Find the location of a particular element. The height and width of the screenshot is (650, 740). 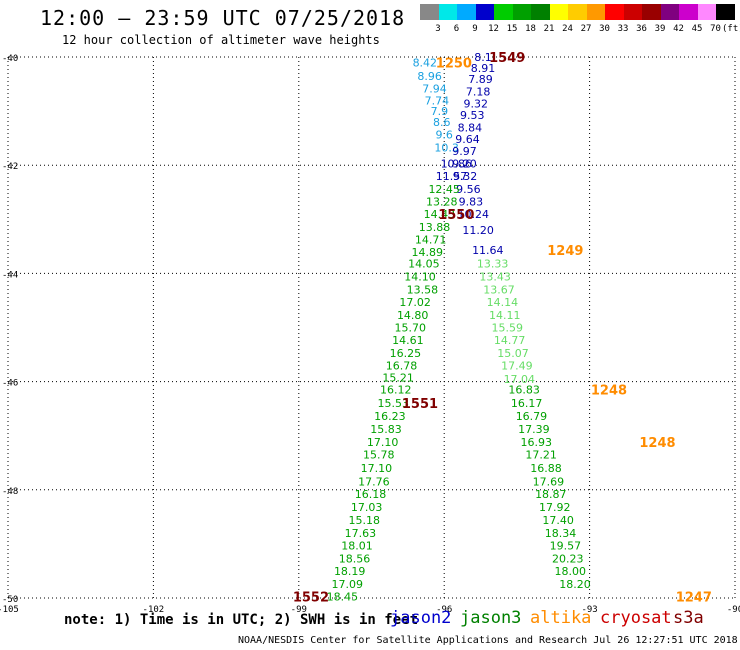

lat-tick-label: -40 is located at coordinates (10, 59).